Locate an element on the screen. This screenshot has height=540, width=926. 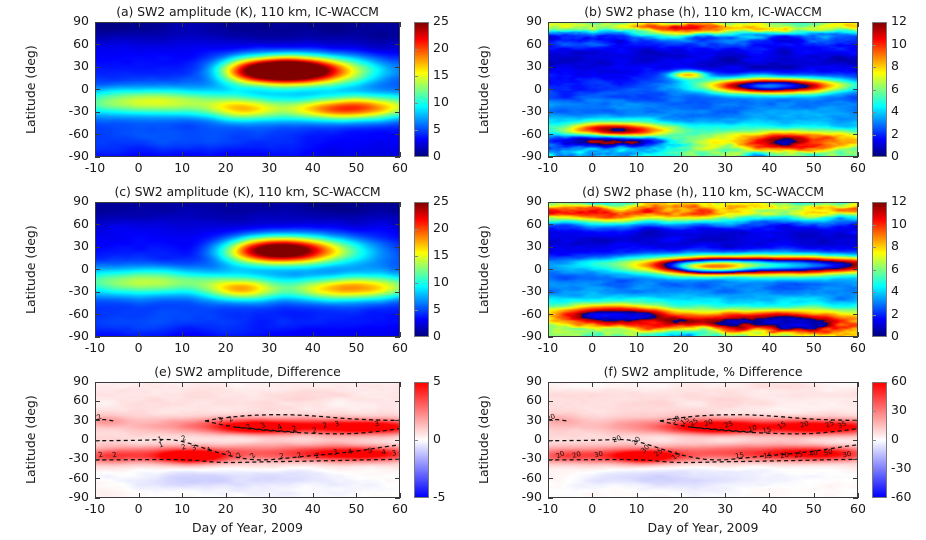
xtick-label: 20 is located at coordinates (680, 347).